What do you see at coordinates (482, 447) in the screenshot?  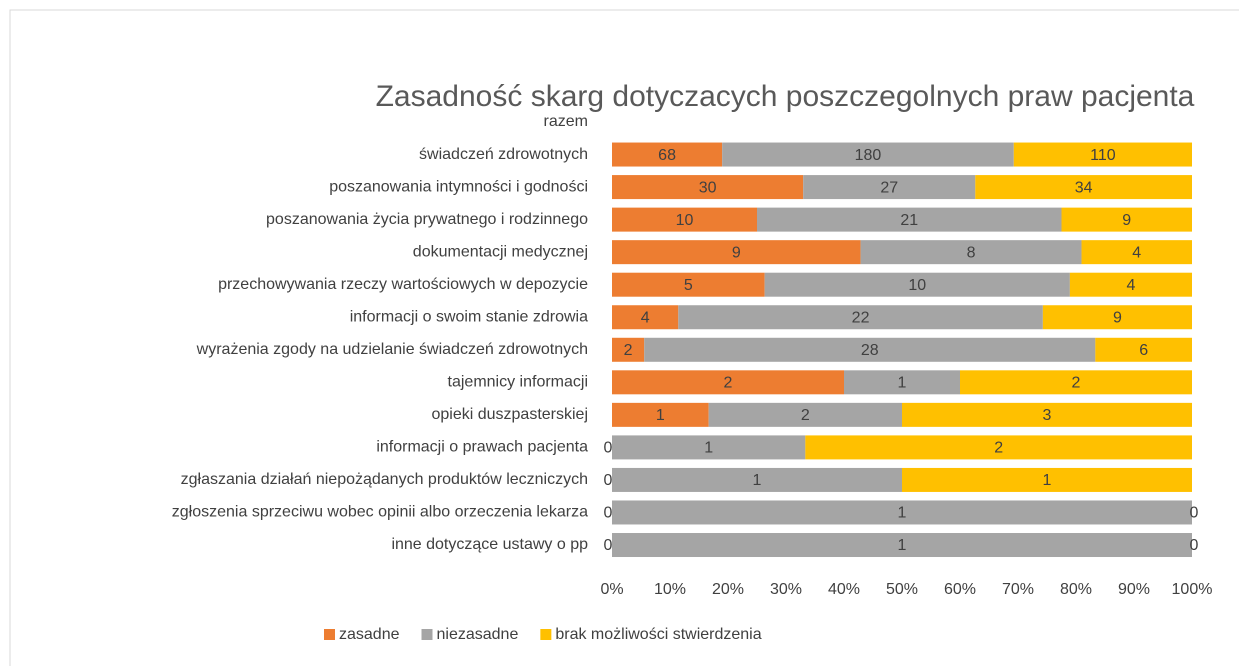 I see `y-tick-label: informacji o prawach pacjenta` at bounding box center [482, 447].